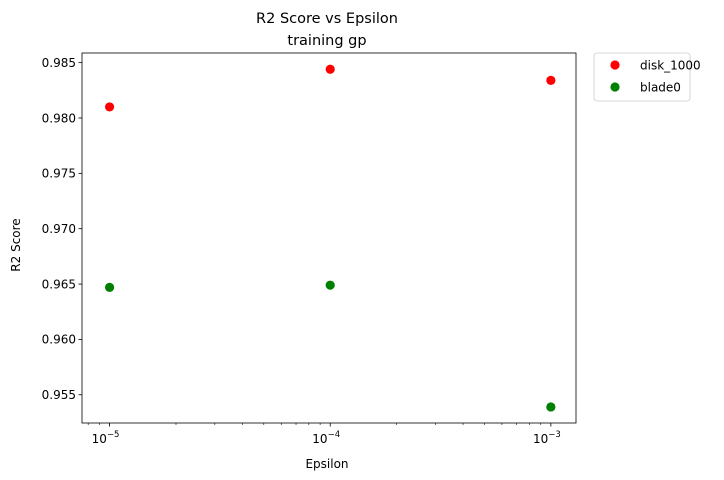 Image resolution: width=724 pixels, height=480 pixels. I want to click on y-axis-label: R2 Score, so click(16, 244).